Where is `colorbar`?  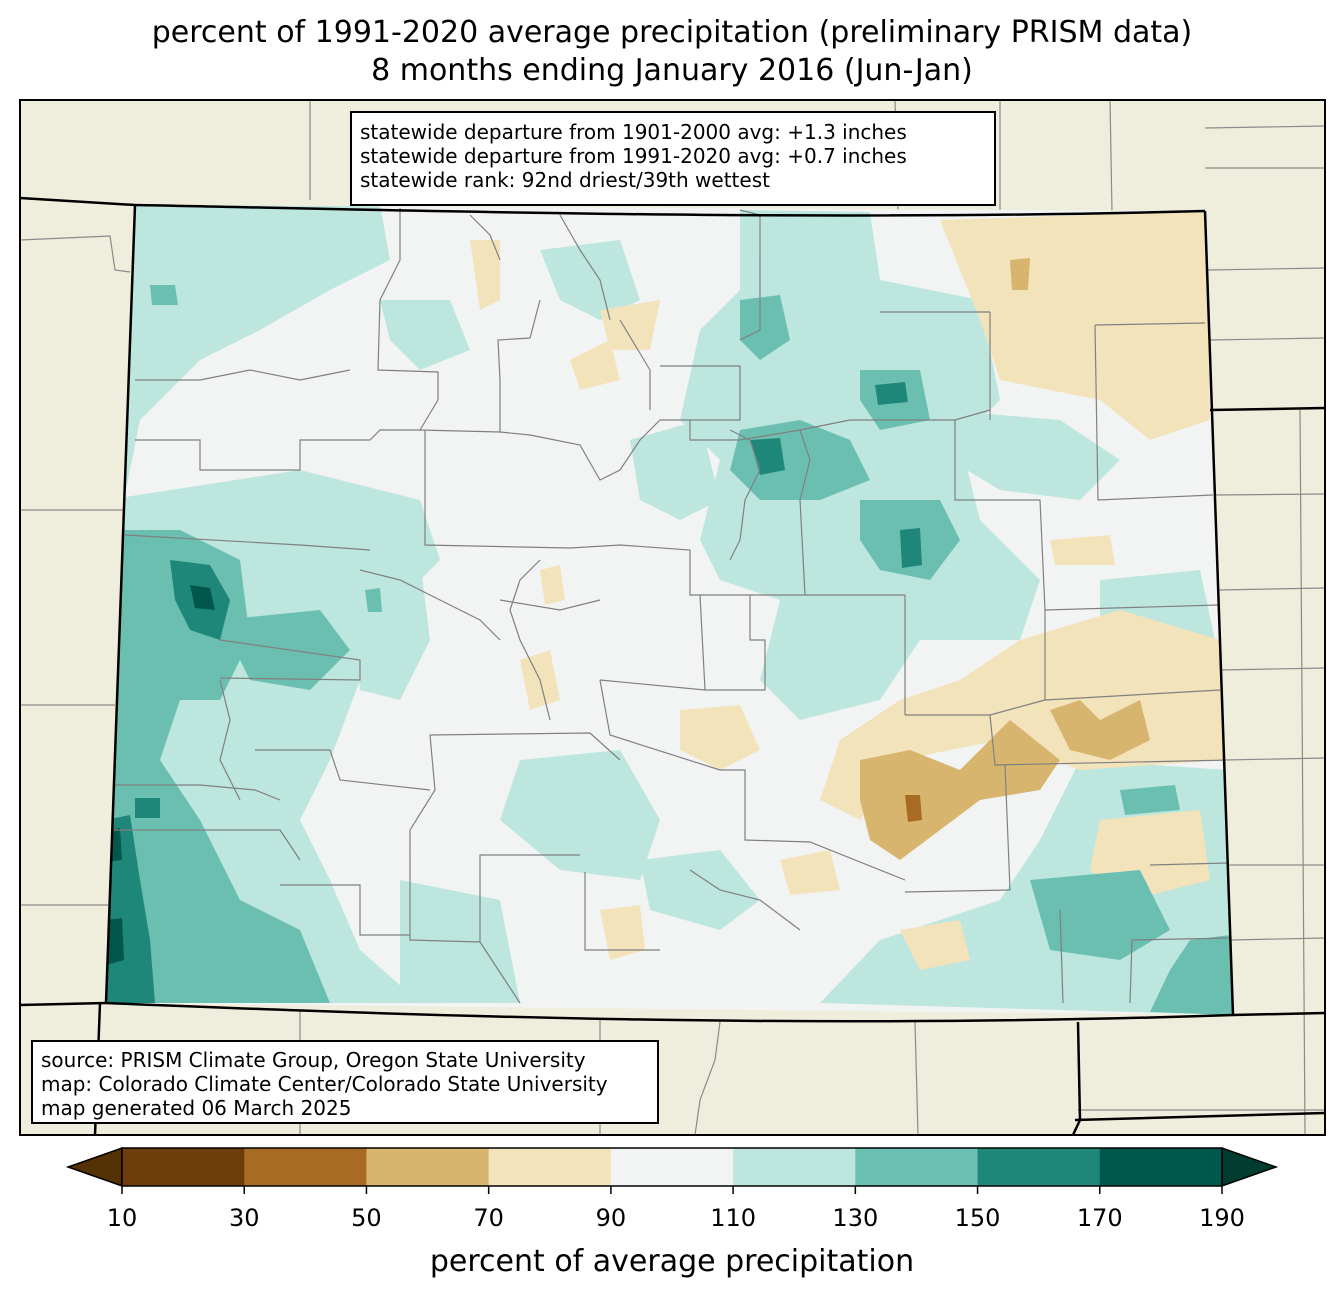 colorbar is located at coordinates (672, 1170).